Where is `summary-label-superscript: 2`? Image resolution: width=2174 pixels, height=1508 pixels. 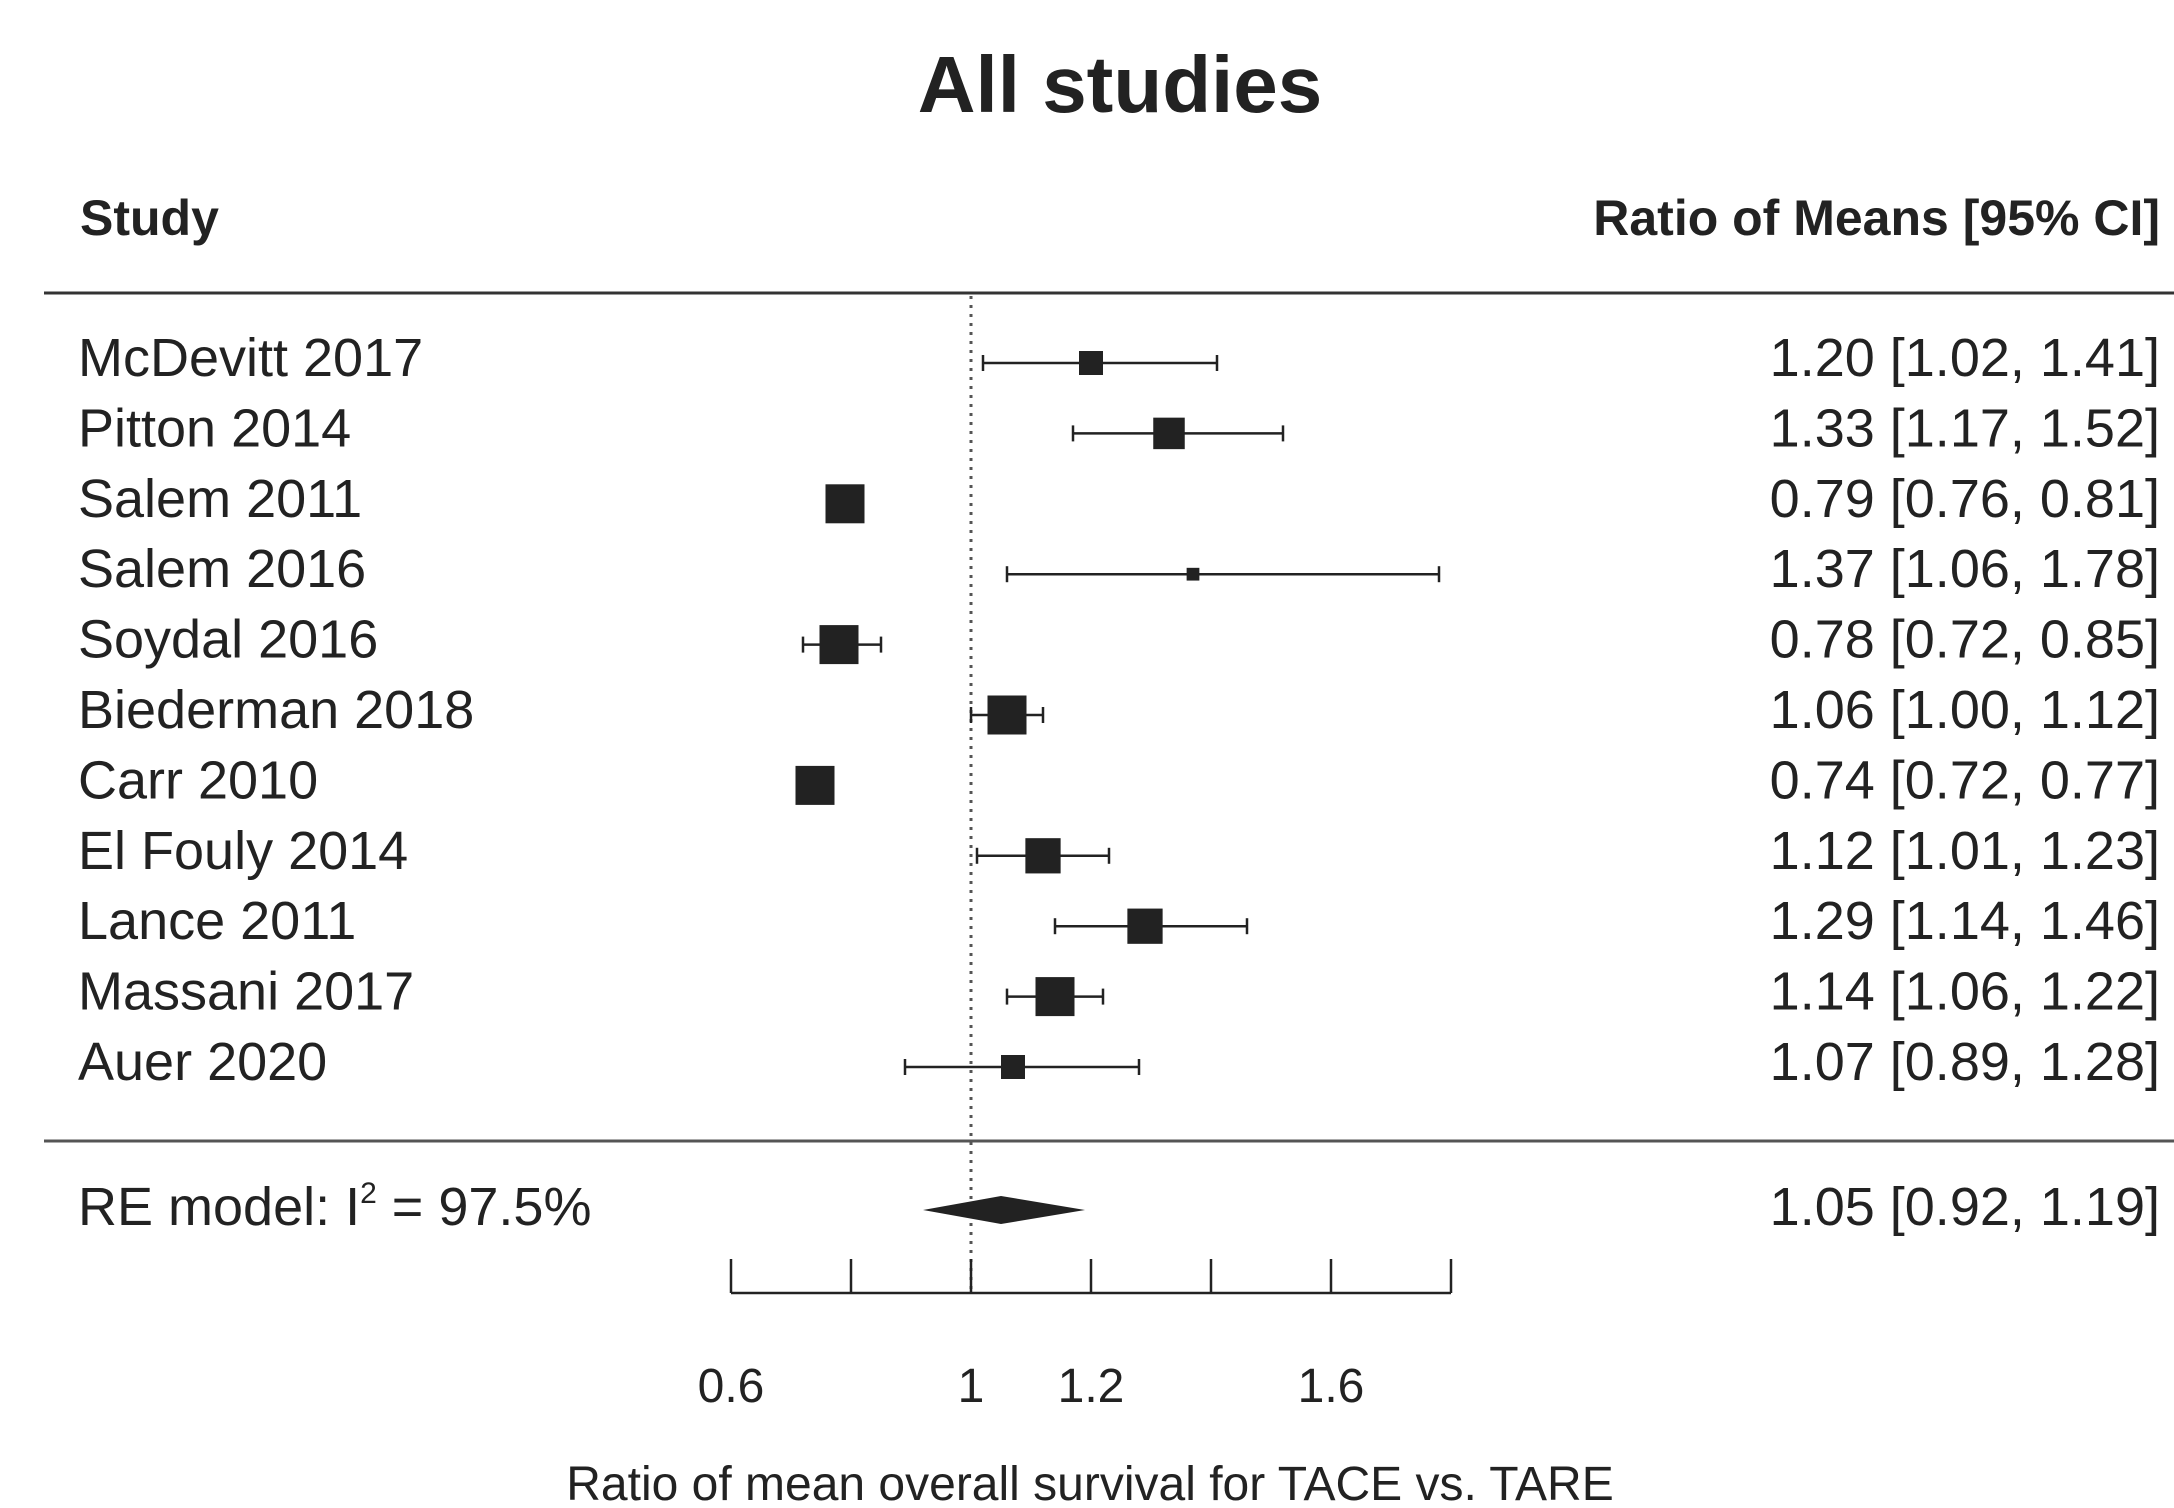
summary-label-superscript: 2 is located at coordinates (368, 1193).